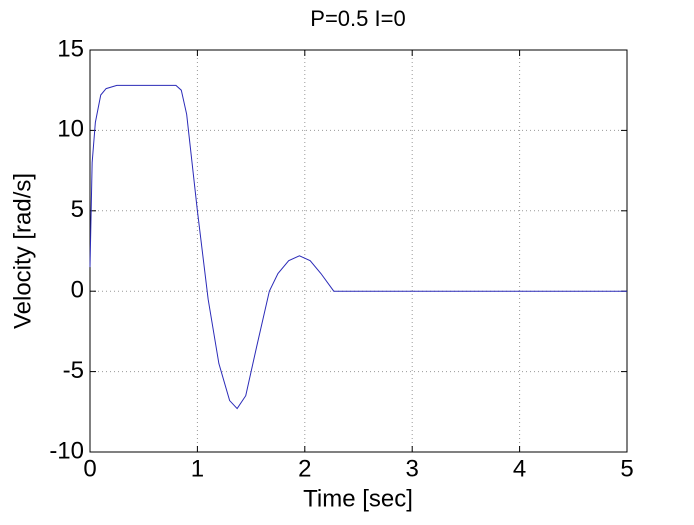 The width and height of the screenshot is (694, 525). What do you see at coordinates (73, 370) in the screenshot?
I see `y-tick-label: -5` at bounding box center [73, 370].